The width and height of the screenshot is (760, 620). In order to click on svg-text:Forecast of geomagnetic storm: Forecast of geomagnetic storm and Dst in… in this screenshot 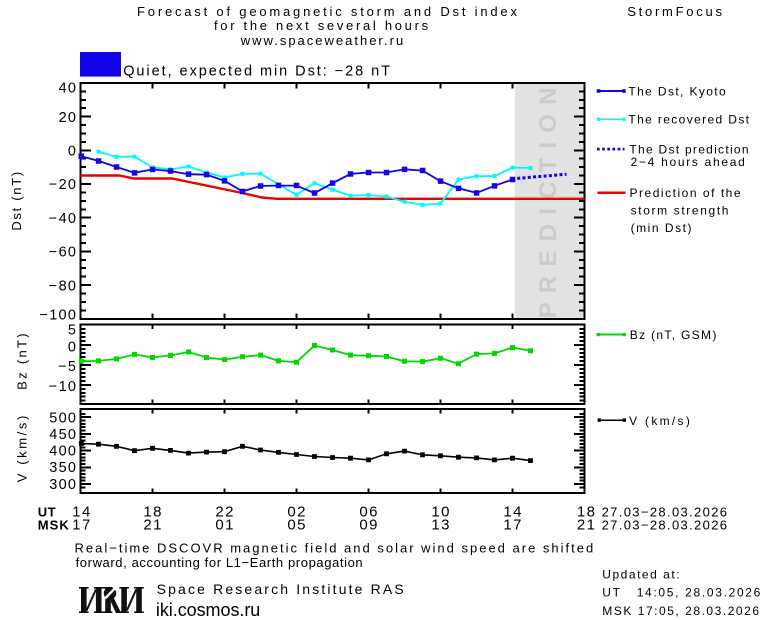, I will do `click(328, 11)`.